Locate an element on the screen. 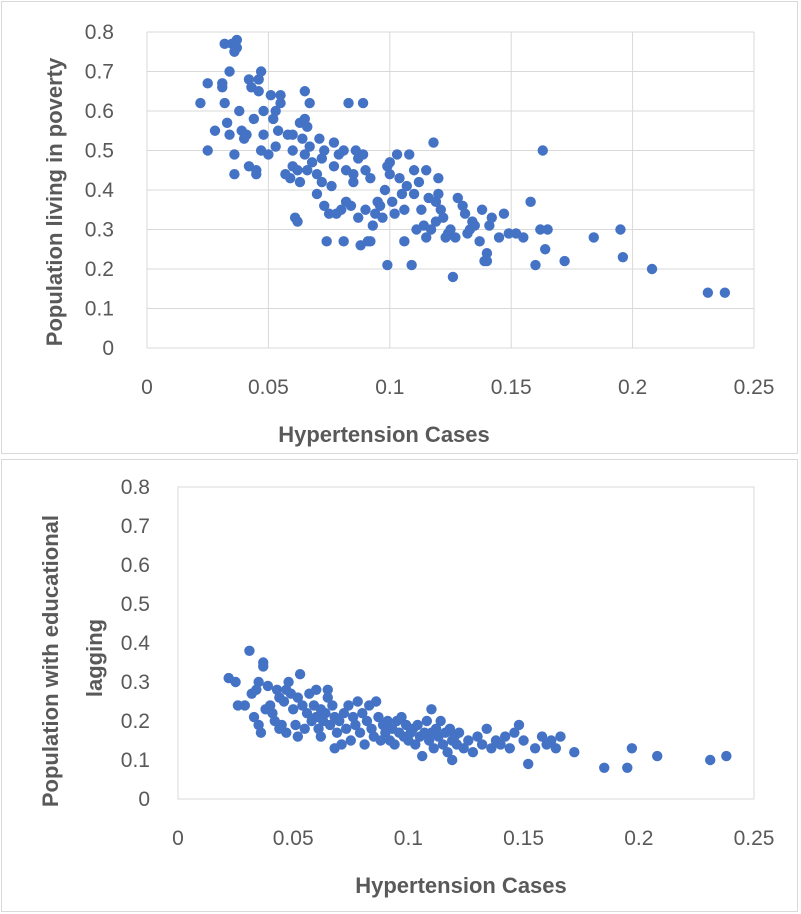  y-axis-title: Population with educational lagging is located at coordinates (72, 658).